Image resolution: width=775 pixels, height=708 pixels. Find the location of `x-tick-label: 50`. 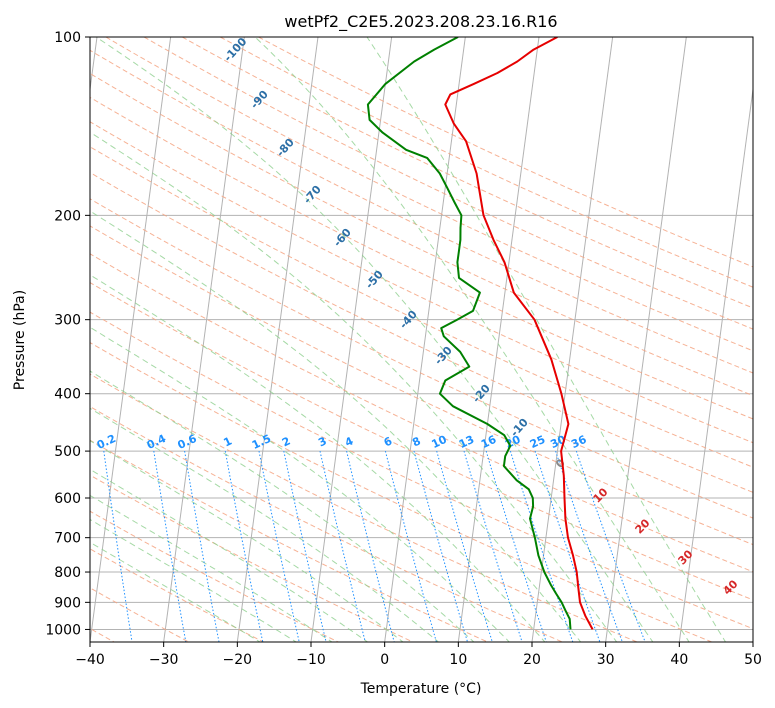

x-tick-label: 50 is located at coordinates (753, 660).